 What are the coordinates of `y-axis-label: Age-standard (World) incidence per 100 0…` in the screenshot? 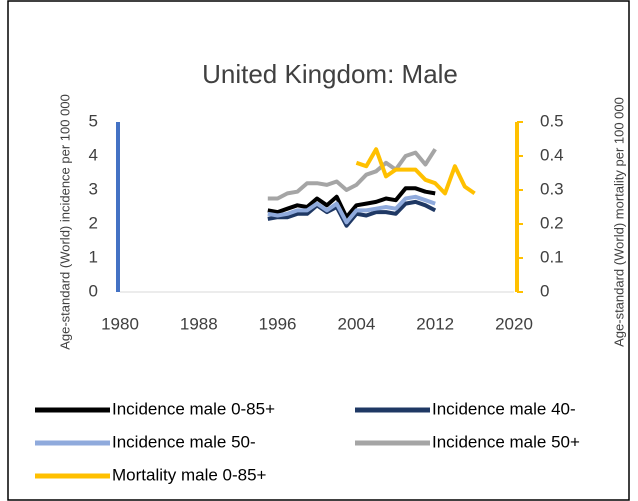 It's located at (64, 222).